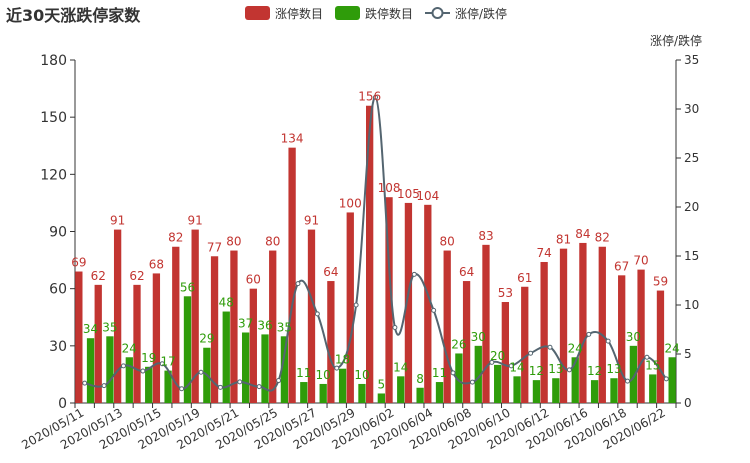  I want to click on data-label-down: 13, so click(613, 369).